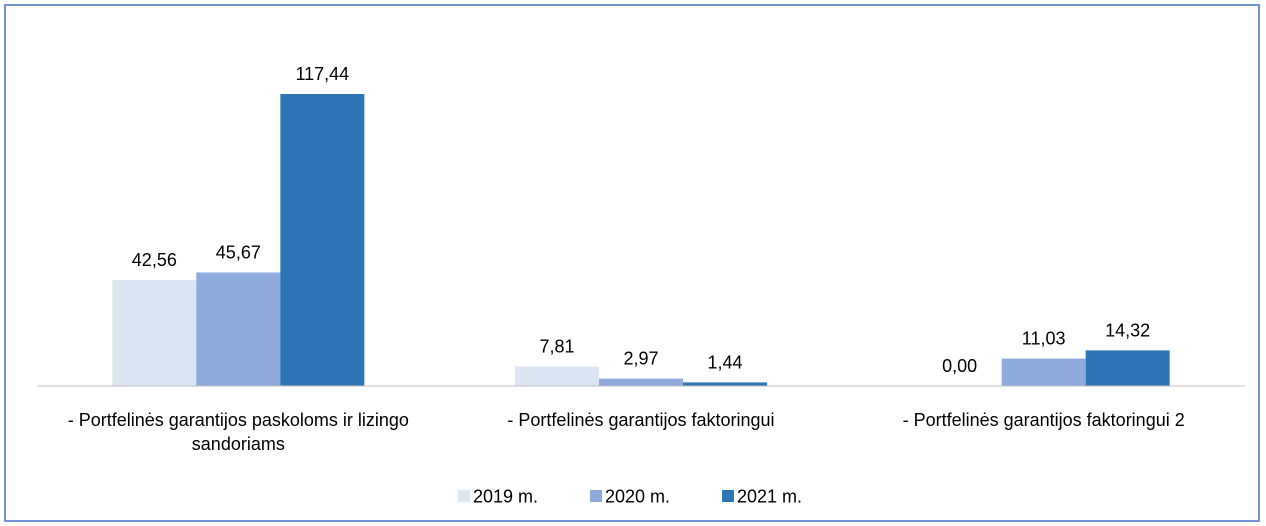  Describe the element at coordinates (1127, 330) in the screenshot. I see `data-label: 14,32` at that location.